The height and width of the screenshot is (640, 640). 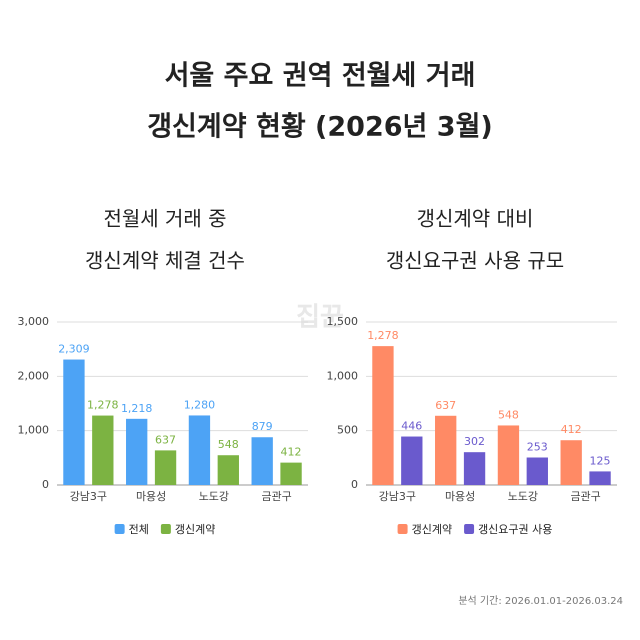 What do you see at coordinates (165, 261) in the screenshot?
I see `chart-title: 갱신계약 체결 건수` at bounding box center [165, 261].